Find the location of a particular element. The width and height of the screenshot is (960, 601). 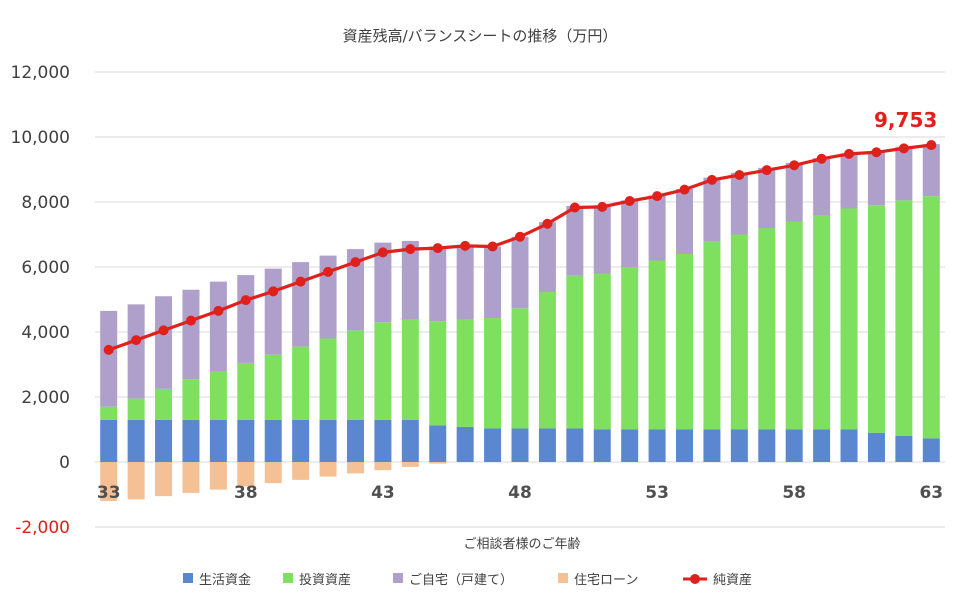

x-tick-label: 38 is located at coordinates (246, 493).